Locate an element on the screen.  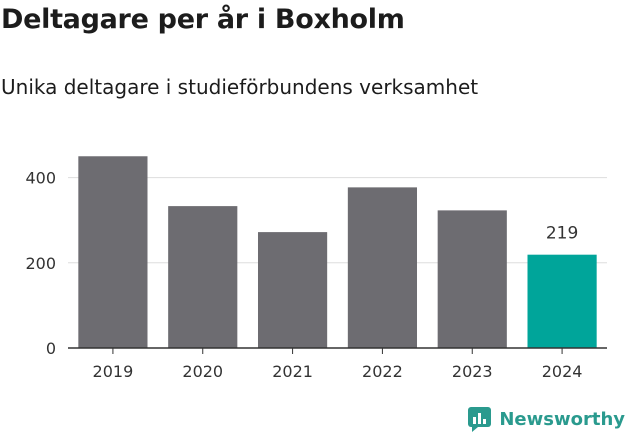
x-tick-label: 2021 is located at coordinates (292, 371).